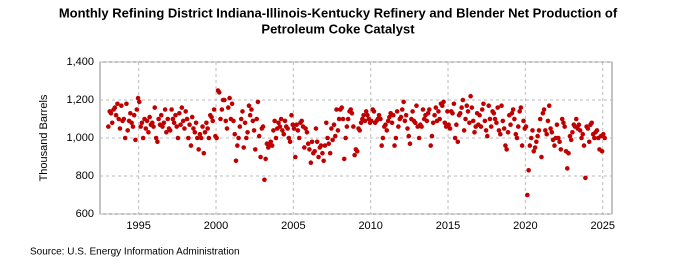 This screenshot has height=275, width=675. What do you see at coordinates (602, 226) in the screenshot?
I see `x-tick-label: 2025` at bounding box center [602, 226].